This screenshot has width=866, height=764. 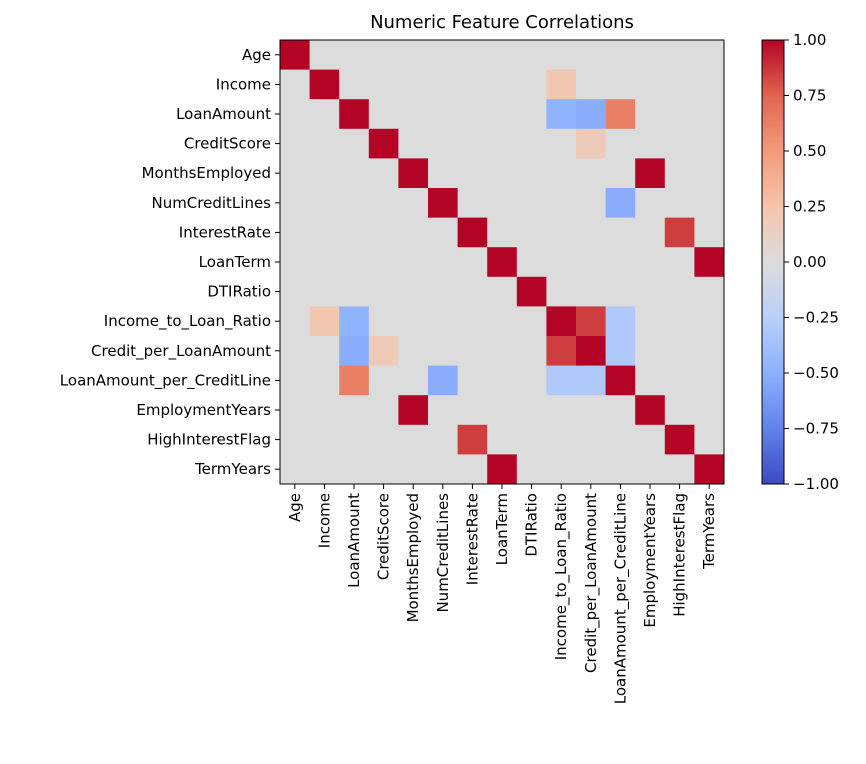 What do you see at coordinates (295, 507) in the screenshot?
I see `x-tick-label: Age` at bounding box center [295, 507].